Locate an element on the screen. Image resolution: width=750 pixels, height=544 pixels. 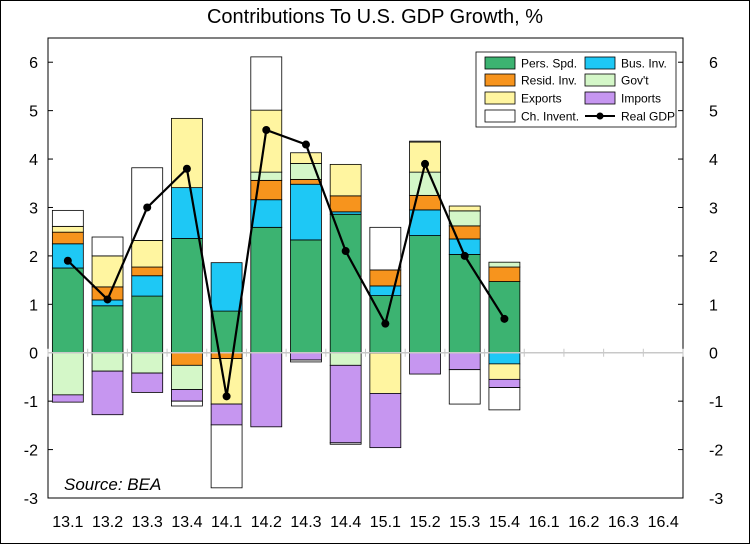
source-annotation: Source: BEA is located at coordinates (112, 484).